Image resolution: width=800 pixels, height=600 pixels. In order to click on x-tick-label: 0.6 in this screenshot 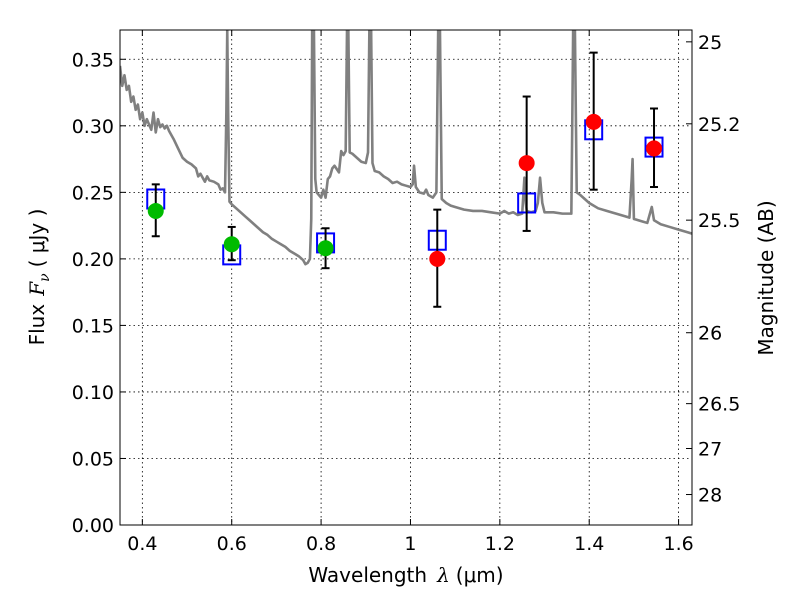, I will do `click(232, 544)`.